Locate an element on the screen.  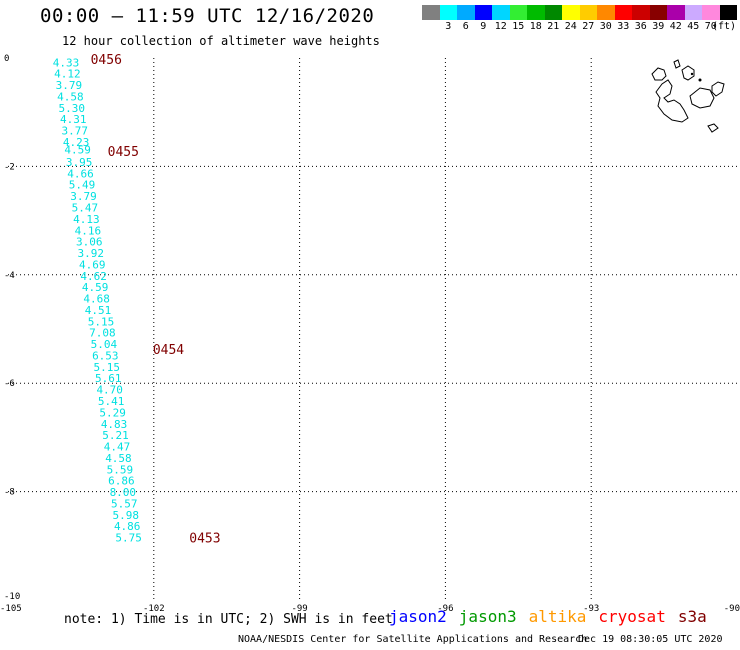
wave-height-value: 5.04 is located at coordinates (104, 344).